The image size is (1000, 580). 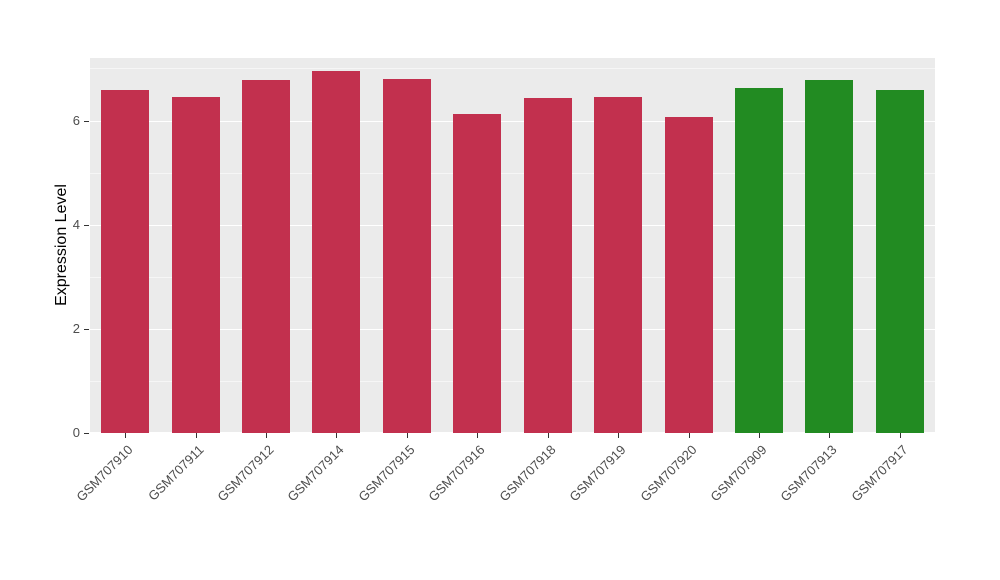 What do you see at coordinates (76, 120) in the screenshot?
I see `y-tick-label: 6` at bounding box center [76, 120].